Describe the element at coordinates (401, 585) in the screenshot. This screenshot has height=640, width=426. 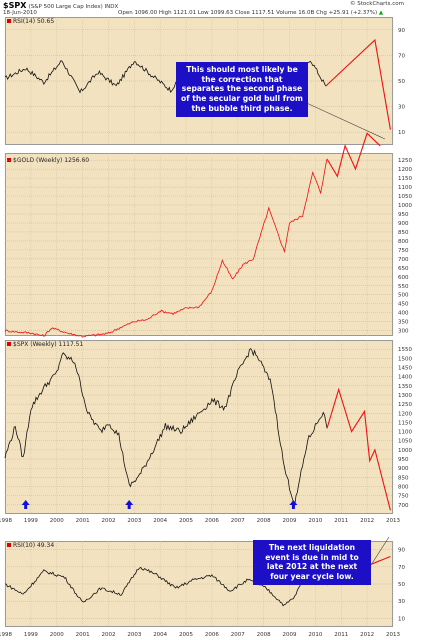
I see `rsi-bottom-y-tick-label: 50` at that location.